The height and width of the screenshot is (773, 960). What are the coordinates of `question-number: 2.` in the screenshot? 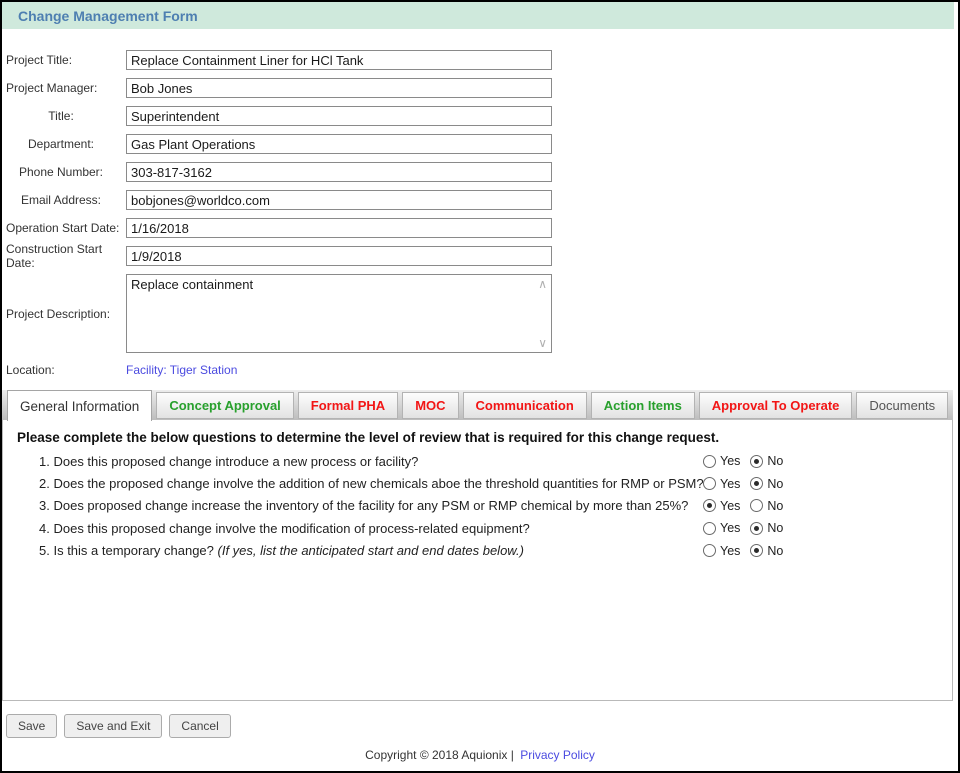 It's located at (44, 484).